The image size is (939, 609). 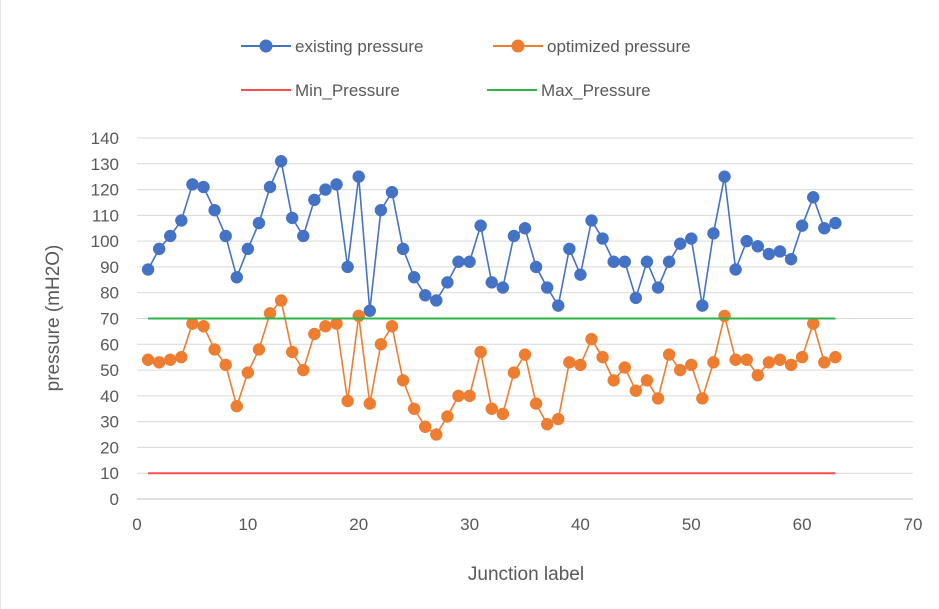 I want to click on y-axis-title: pressure (mH2O), so click(x=53, y=318).